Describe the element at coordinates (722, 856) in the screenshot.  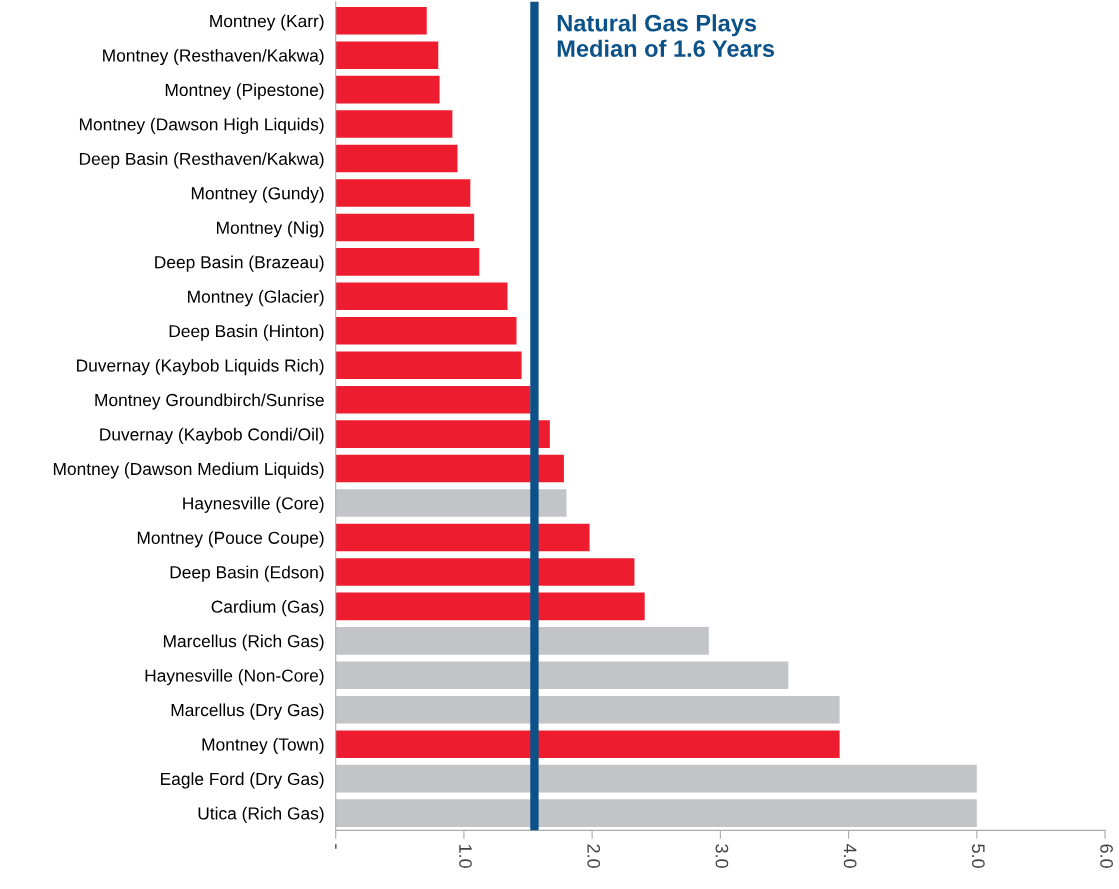
I see `x-tick-label: 3.0` at that location.